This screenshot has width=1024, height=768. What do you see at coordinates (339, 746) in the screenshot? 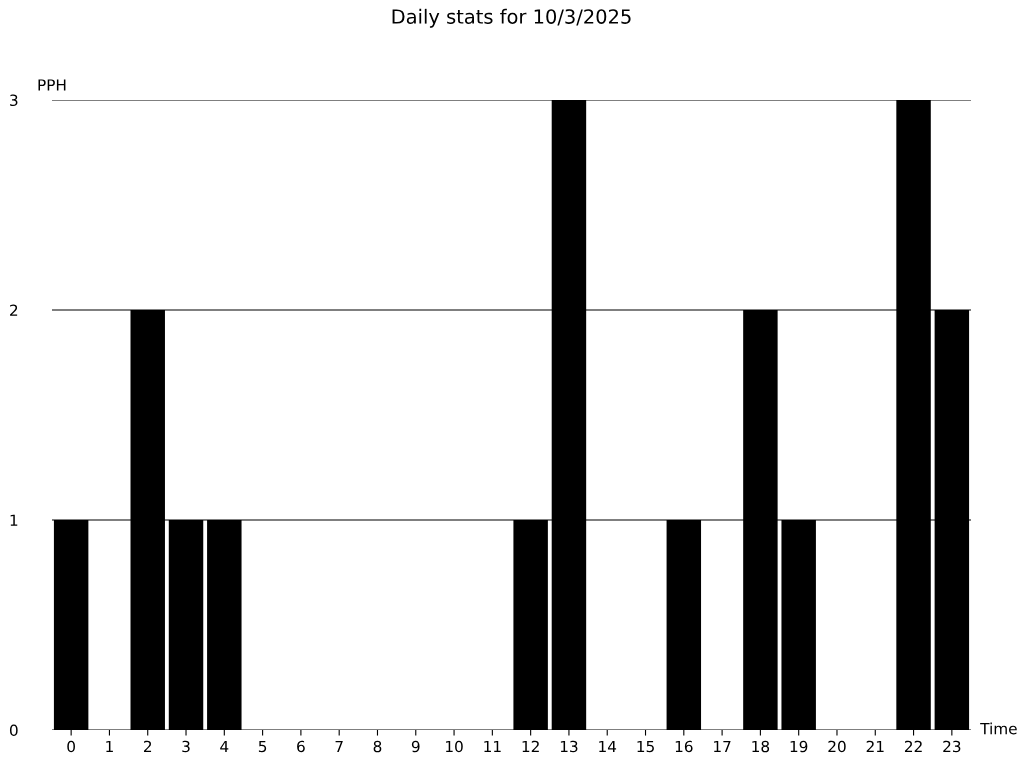
I see `x-tick-label: 7` at bounding box center [339, 746].